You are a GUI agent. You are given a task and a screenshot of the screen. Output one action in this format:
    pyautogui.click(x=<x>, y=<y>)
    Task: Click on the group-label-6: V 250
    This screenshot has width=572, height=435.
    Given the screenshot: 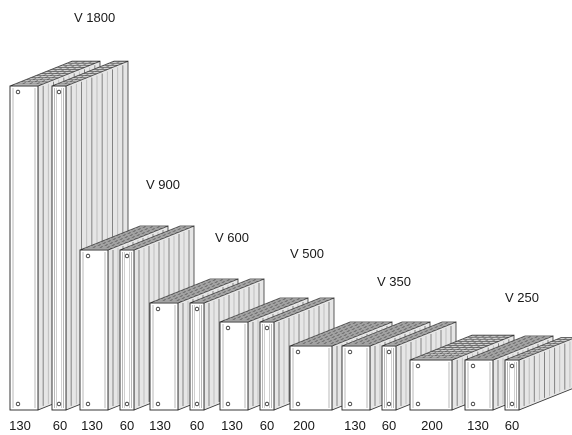 What is the action you would take?
    pyautogui.click(x=522, y=297)
    